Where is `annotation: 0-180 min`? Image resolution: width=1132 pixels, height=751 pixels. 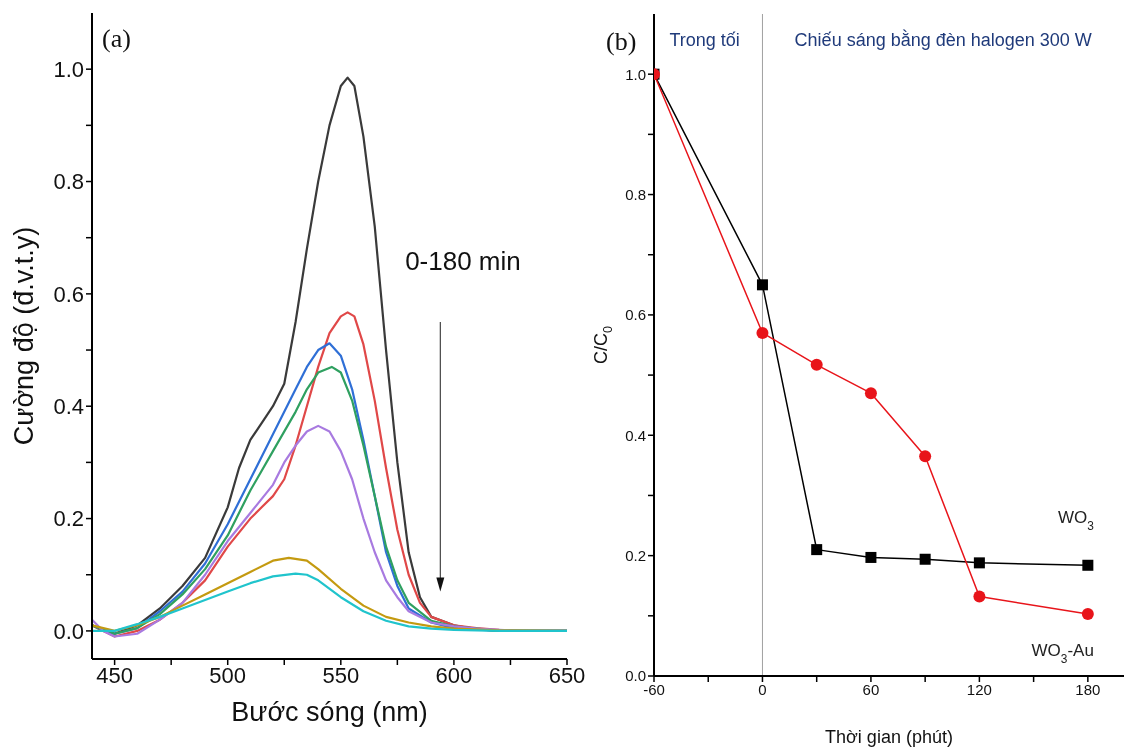 annotation: 0-180 min is located at coordinates (463, 260).